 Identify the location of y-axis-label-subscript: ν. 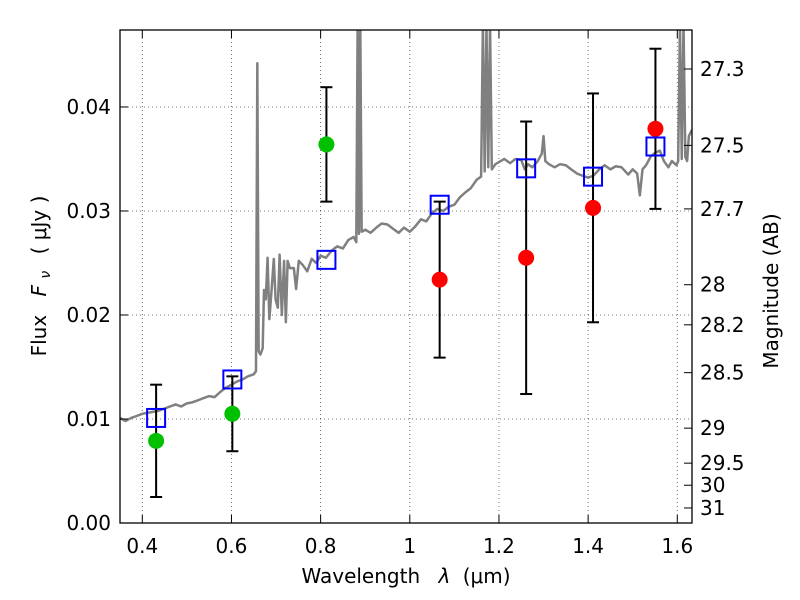
(46, 275).